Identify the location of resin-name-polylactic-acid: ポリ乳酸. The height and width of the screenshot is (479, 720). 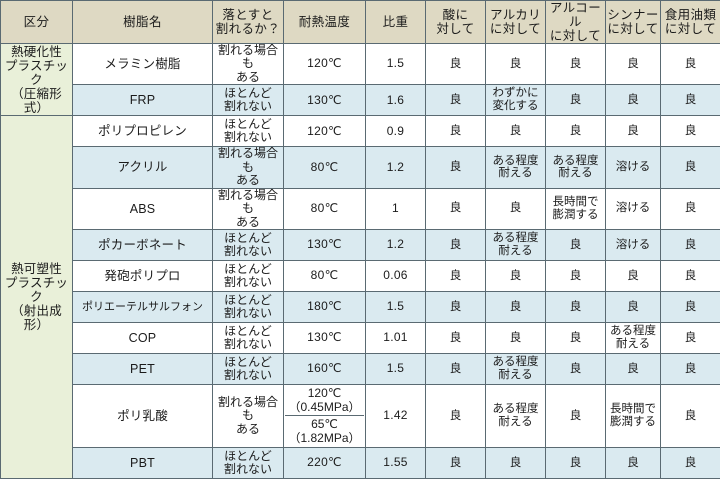
(143, 415).